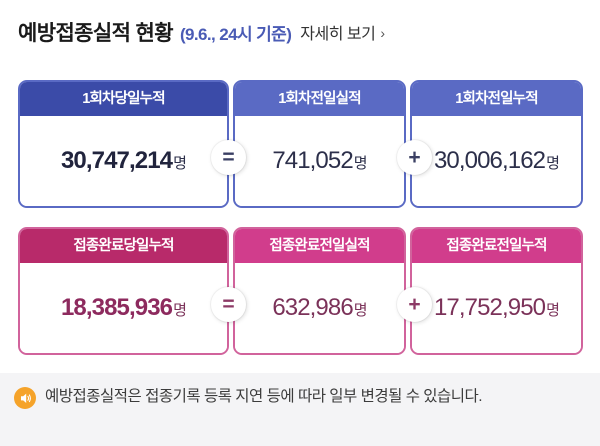 This screenshot has height=446, width=600. Describe the element at coordinates (236, 34) in the screenshot. I see `reference-date: (9.6., 24시 기준)` at that location.